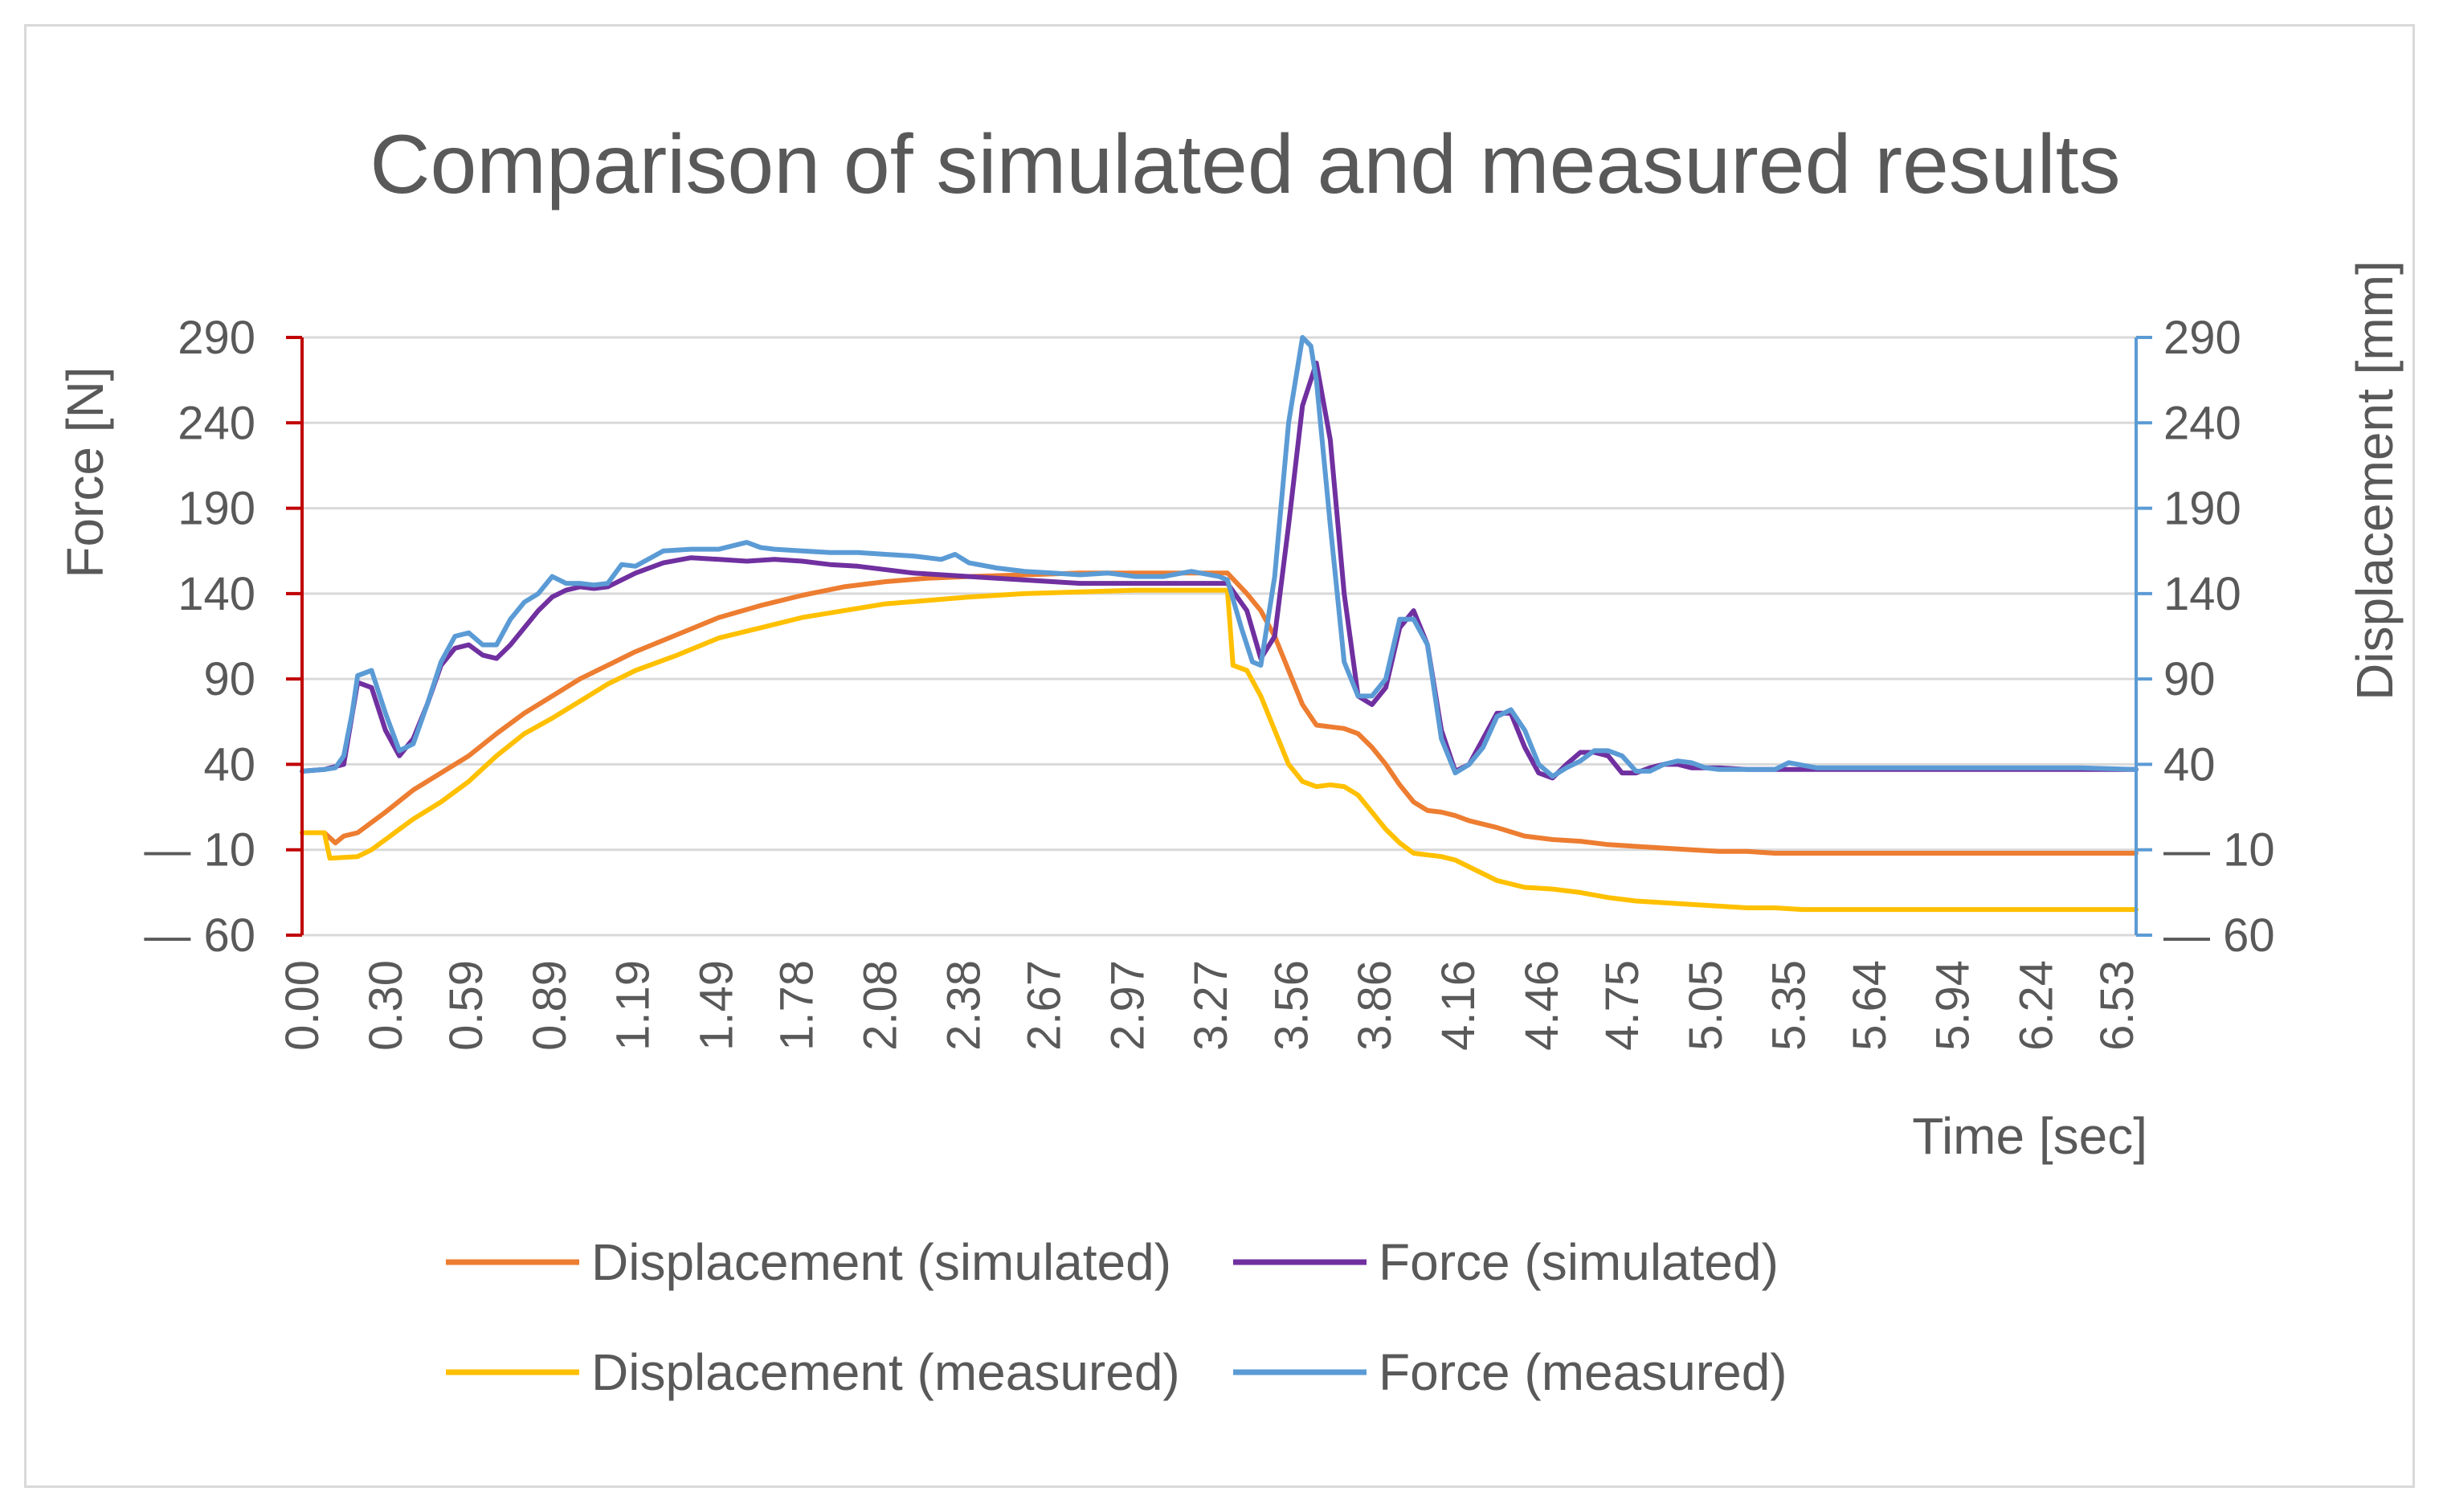  Describe the element at coordinates (885, 1372) in the screenshot. I see `legend-label-displacement-measured: Displacement (measured)` at that location.